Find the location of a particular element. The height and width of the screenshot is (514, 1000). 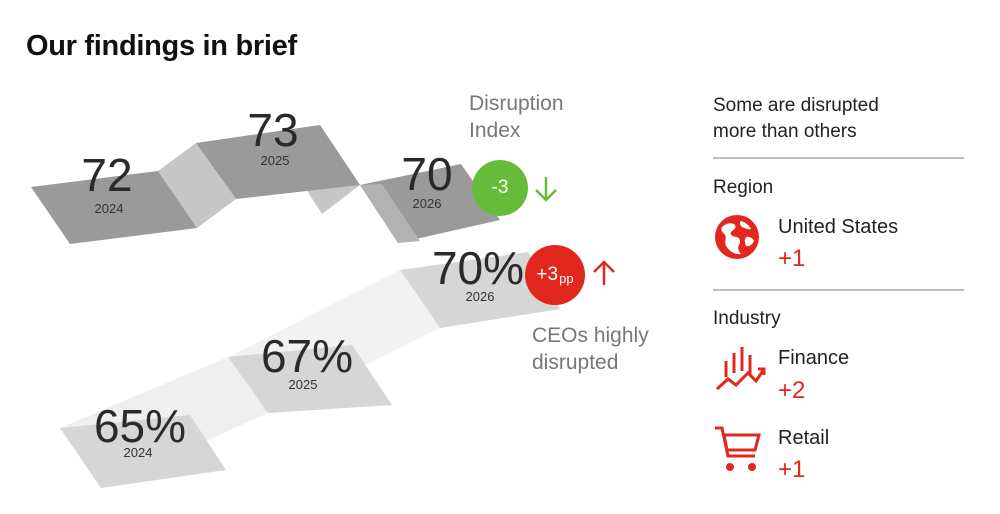

region-item-value: +1 is located at coordinates (792, 258).